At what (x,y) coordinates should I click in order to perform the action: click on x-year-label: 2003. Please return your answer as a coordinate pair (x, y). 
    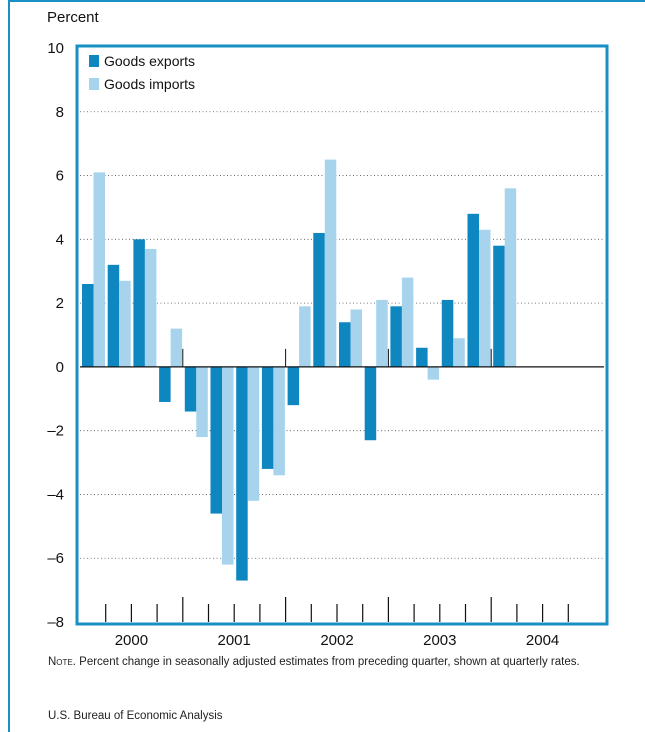
    Looking at the image, I should click on (439, 640).